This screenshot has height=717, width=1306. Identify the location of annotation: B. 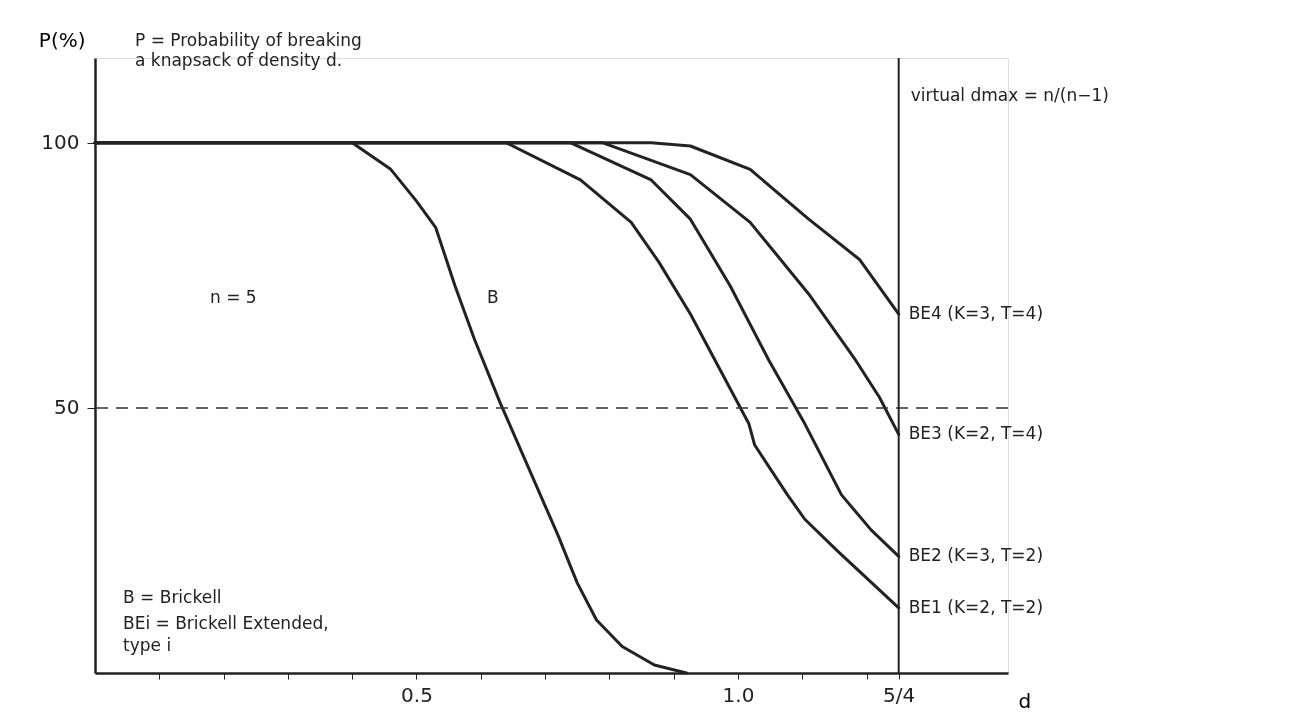
(493, 297).